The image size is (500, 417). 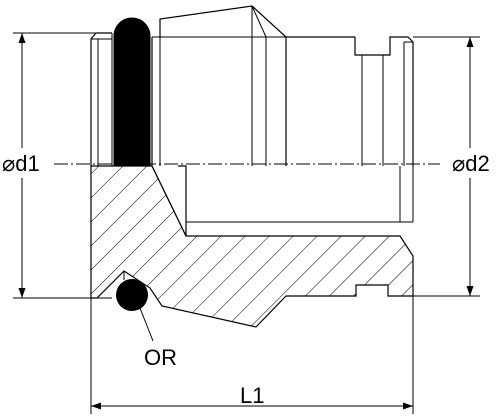 What do you see at coordinates (446, 166) in the screenshot?
I see `dimension-d2` at bounding box center [446, 166].